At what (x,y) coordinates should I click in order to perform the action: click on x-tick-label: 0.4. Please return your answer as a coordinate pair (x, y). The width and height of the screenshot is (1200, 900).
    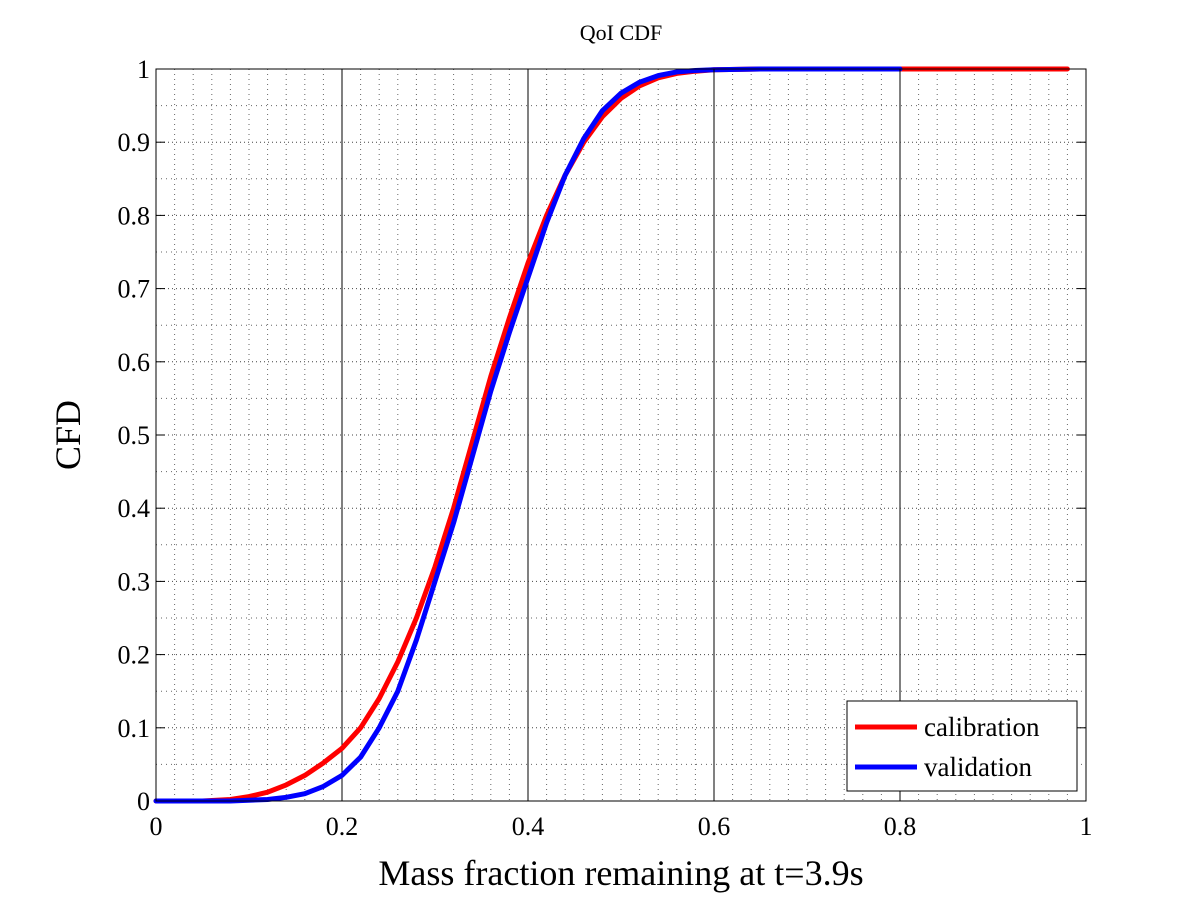
    Looking at the image, I should click on (528, 826).